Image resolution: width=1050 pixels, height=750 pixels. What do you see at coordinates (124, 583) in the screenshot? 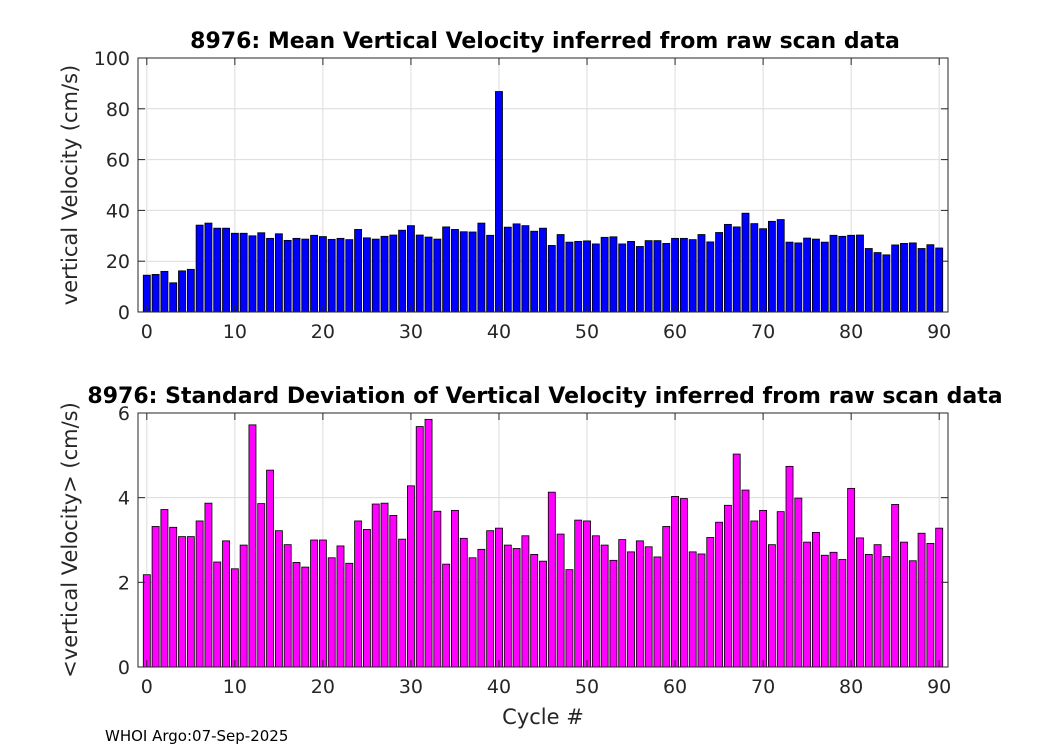
I see `y-tick-label: 2` at bounding box center [124, 583].